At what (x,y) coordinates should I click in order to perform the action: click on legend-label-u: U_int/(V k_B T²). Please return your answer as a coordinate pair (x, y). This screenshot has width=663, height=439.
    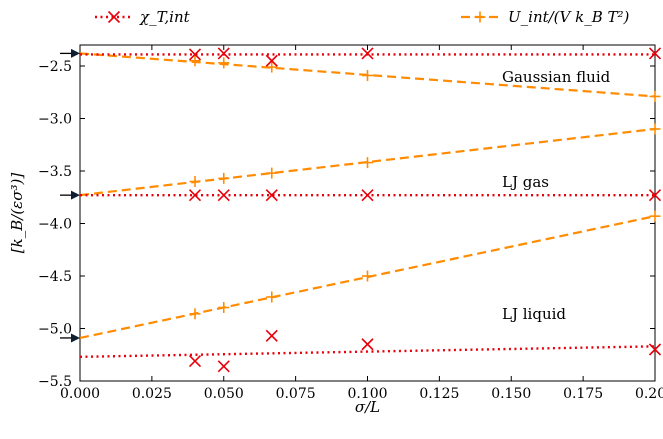
    Looking at the image, I should click on (569, 17).